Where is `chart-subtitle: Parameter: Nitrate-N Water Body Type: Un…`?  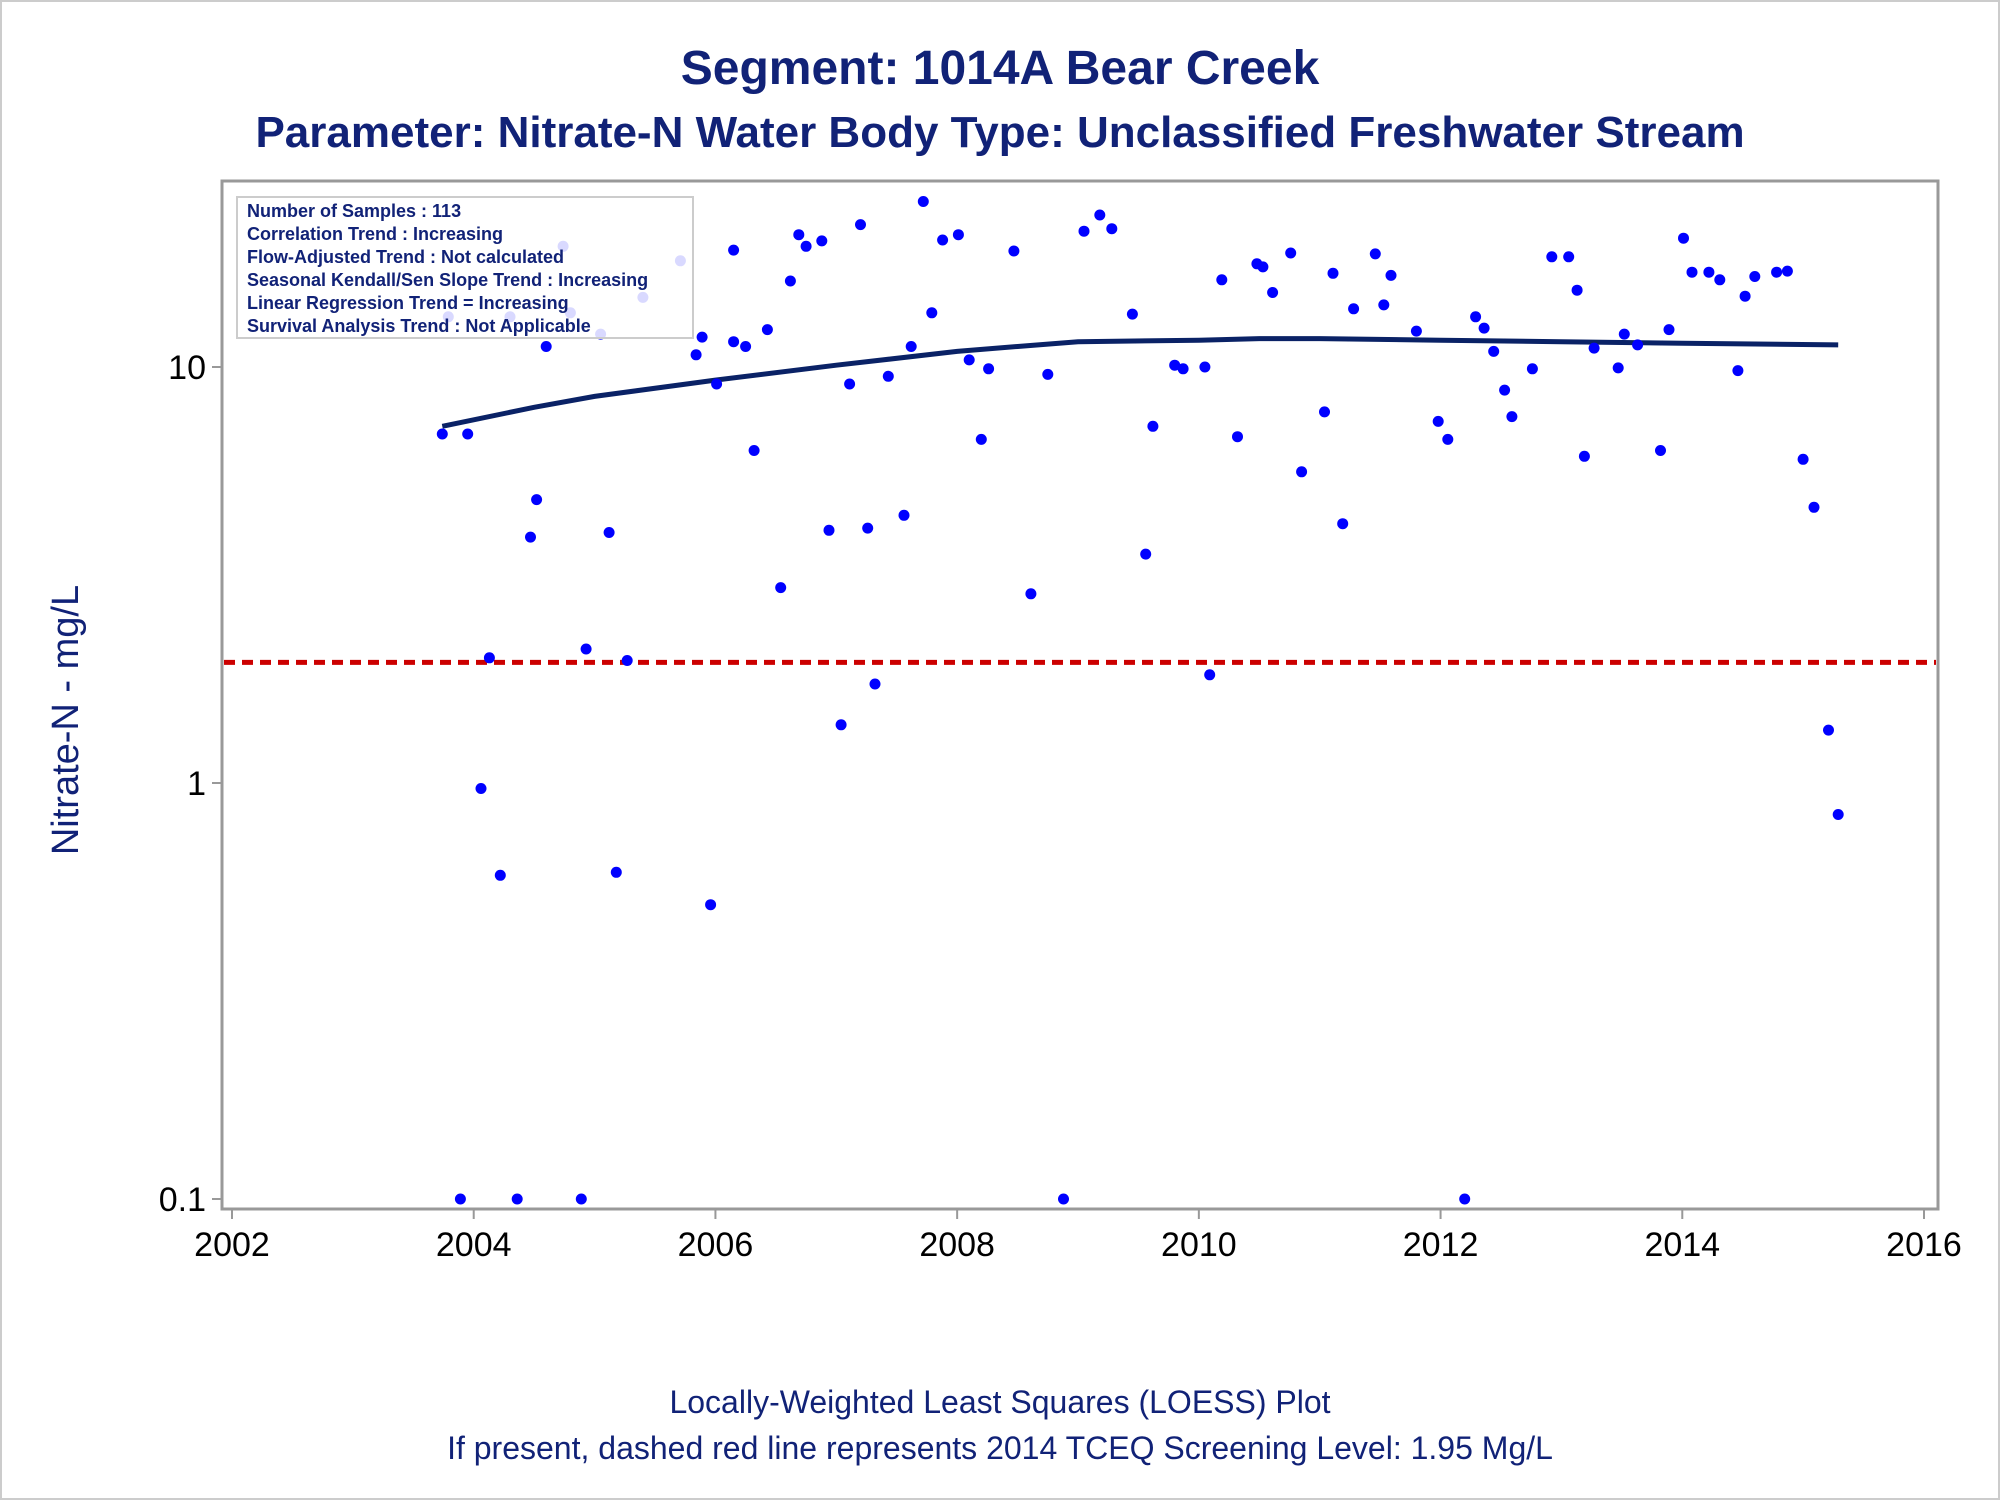
chart-subtitle: Parameter: Nitrate-N Water Body Type: Un… is located at coordinates (999, 132).